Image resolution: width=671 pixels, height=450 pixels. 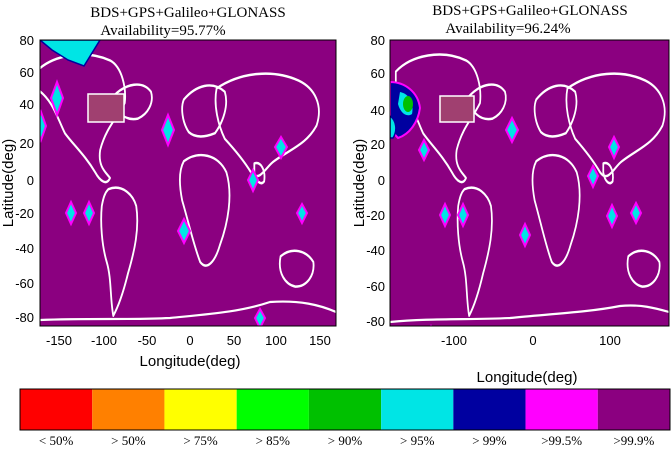 What do you see at coordinates (507, 29) in the screenshot?
I see `right-panel-availability: Availability=96.24%` at bounding box center [507, 29].